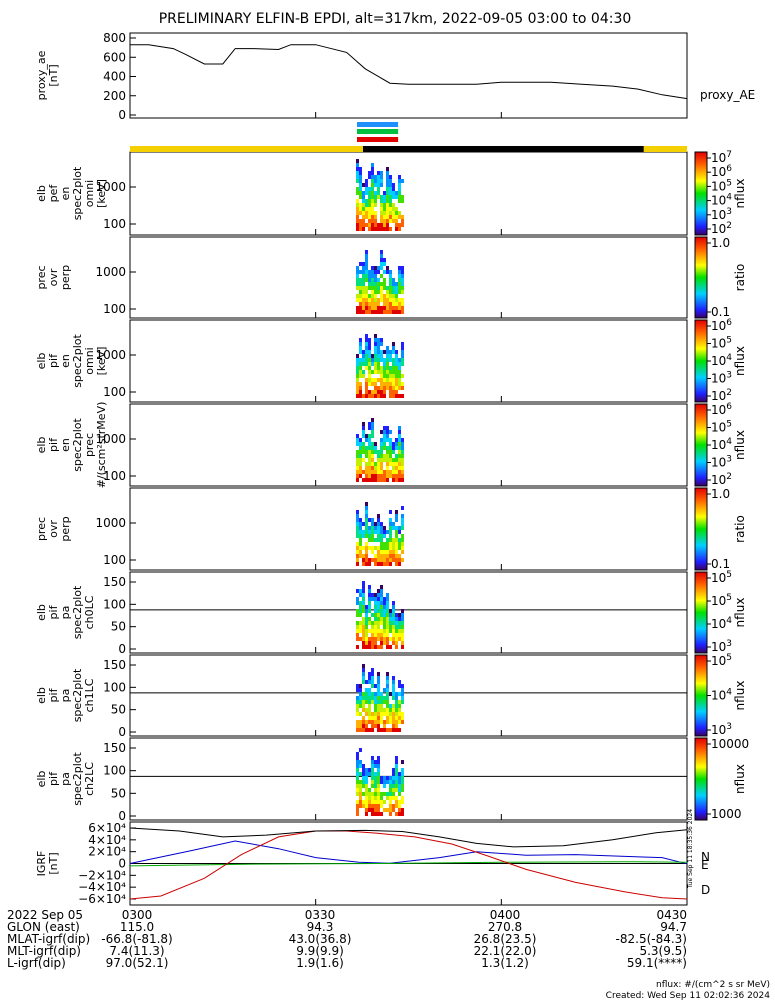 The width and height of the screenshot is (775, 1000). What do you see at coordinates (118, 710) in the screenshot?
I see `ytick-label: 50` at bounding box center [118, 710].